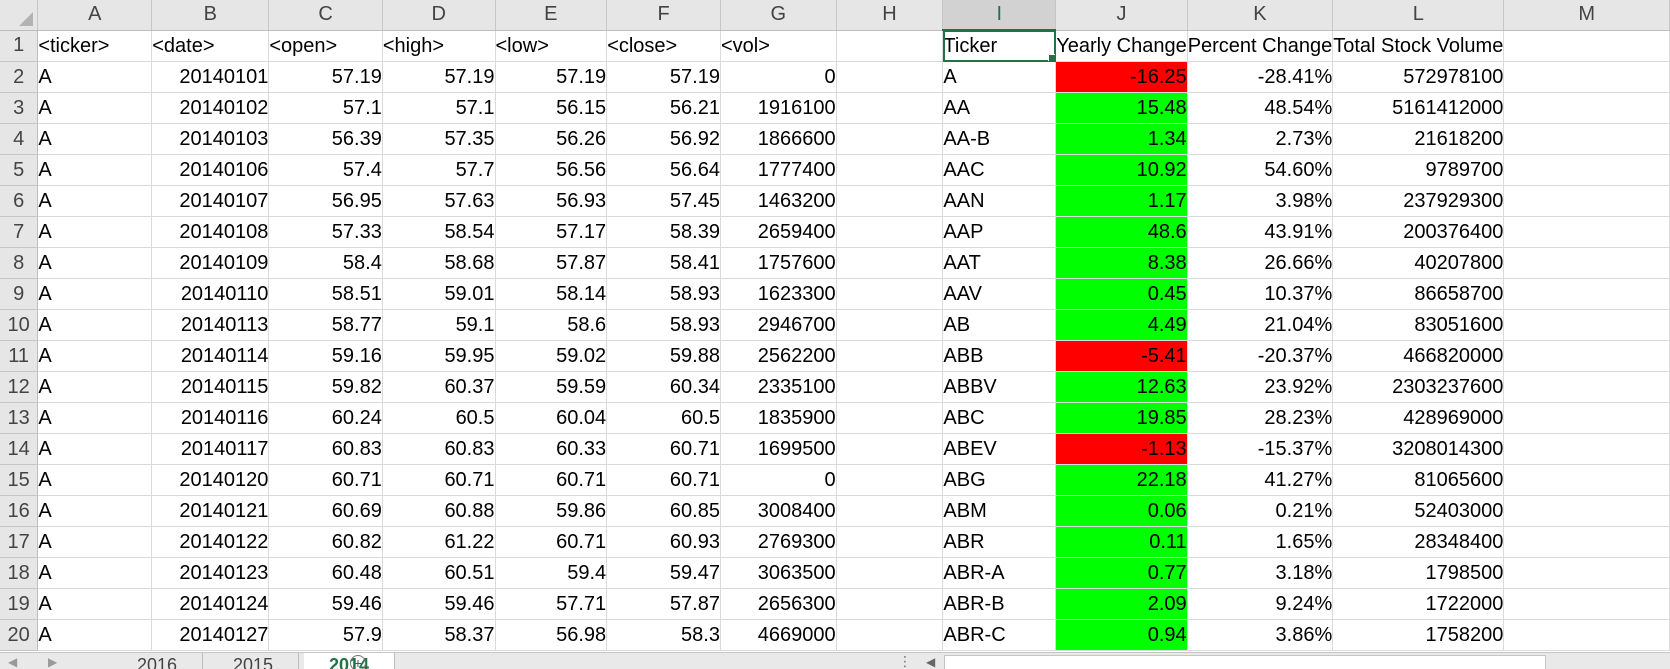  I want to click on cell-m2, so click(1586, 77).